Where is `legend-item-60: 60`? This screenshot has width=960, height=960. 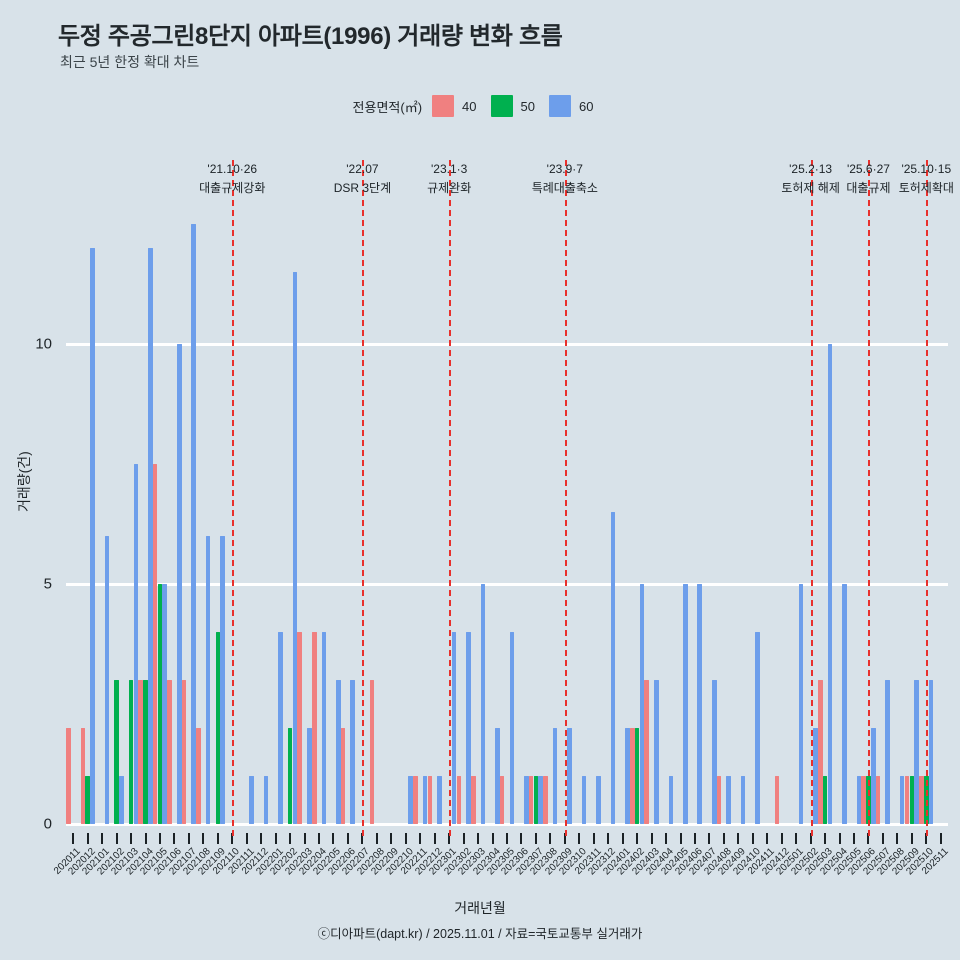
legend-item-60: 60 is located at coordinates (570, 106).